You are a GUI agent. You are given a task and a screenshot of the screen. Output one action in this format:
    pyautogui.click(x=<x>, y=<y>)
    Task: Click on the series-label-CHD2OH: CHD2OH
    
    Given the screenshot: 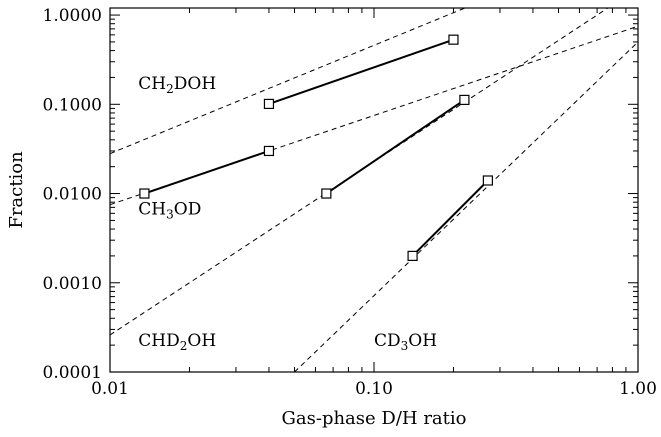 What is the action you would take?
    pyautogui.click(x=177, y=342)
    